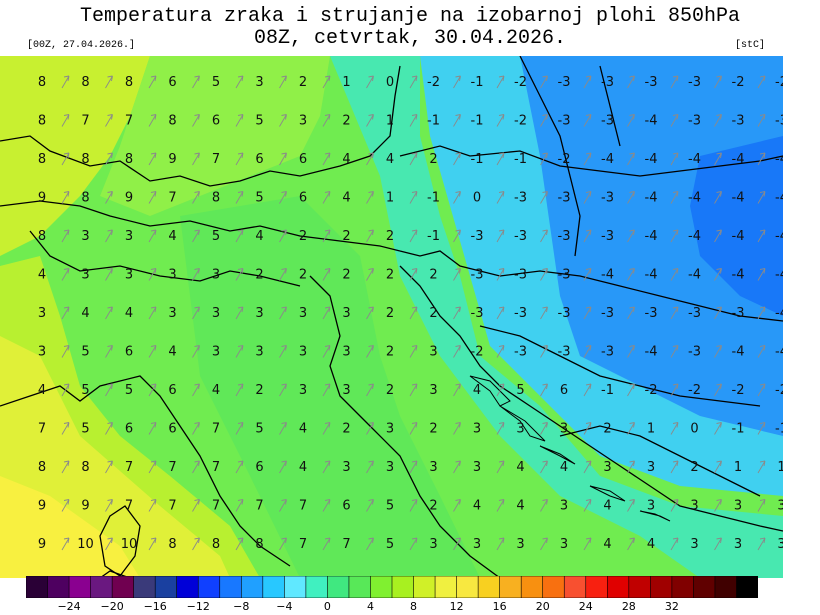  Describe the element at coordinates (456, 606) in the screenshot. I see `legend-tick-label: 12` at that location.